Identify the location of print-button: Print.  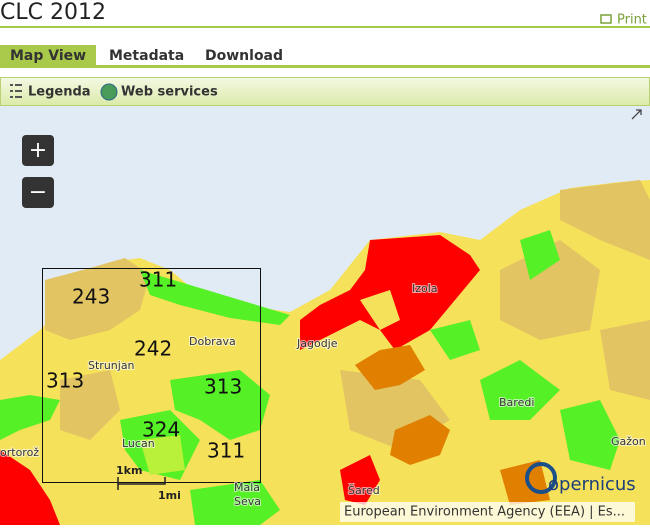
(623, 20).